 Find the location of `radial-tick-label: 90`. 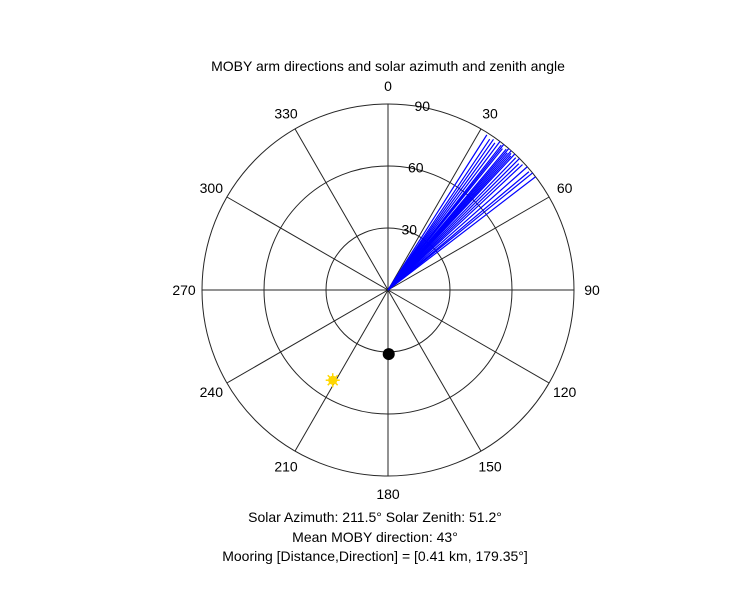

radial-tick-label: 90 is located at coordinates (422, 106).